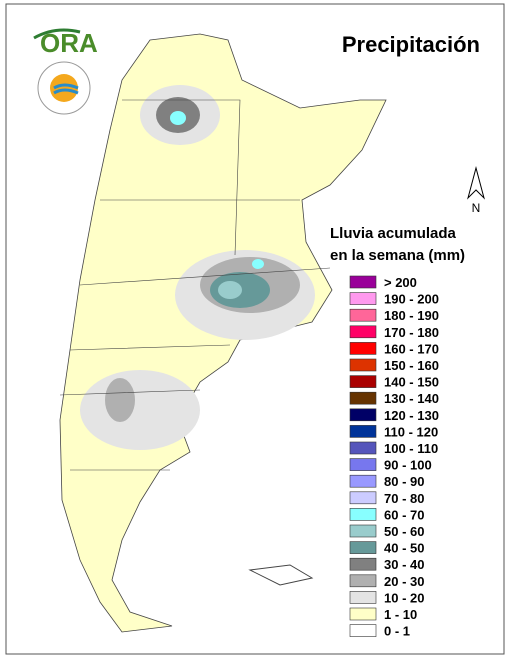 Image resolution: width=510 pixels, height=665 pixels. Describe the element at coordinates (397, 255) in the screenshot. I see `legend-title: en la semana (mm)` at that location.